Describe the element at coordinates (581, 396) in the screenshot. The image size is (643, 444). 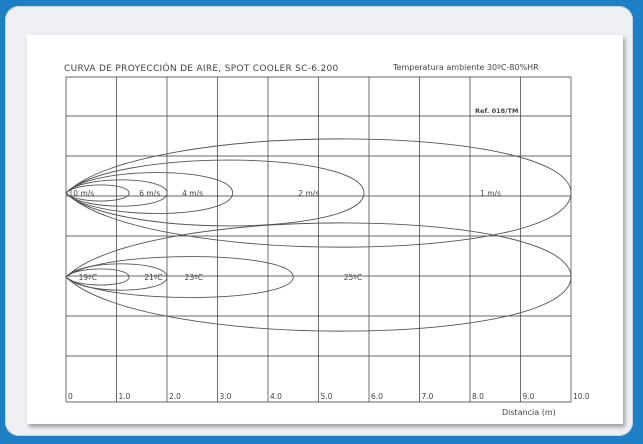
I see `x-tick-label: 10.0` at that location.